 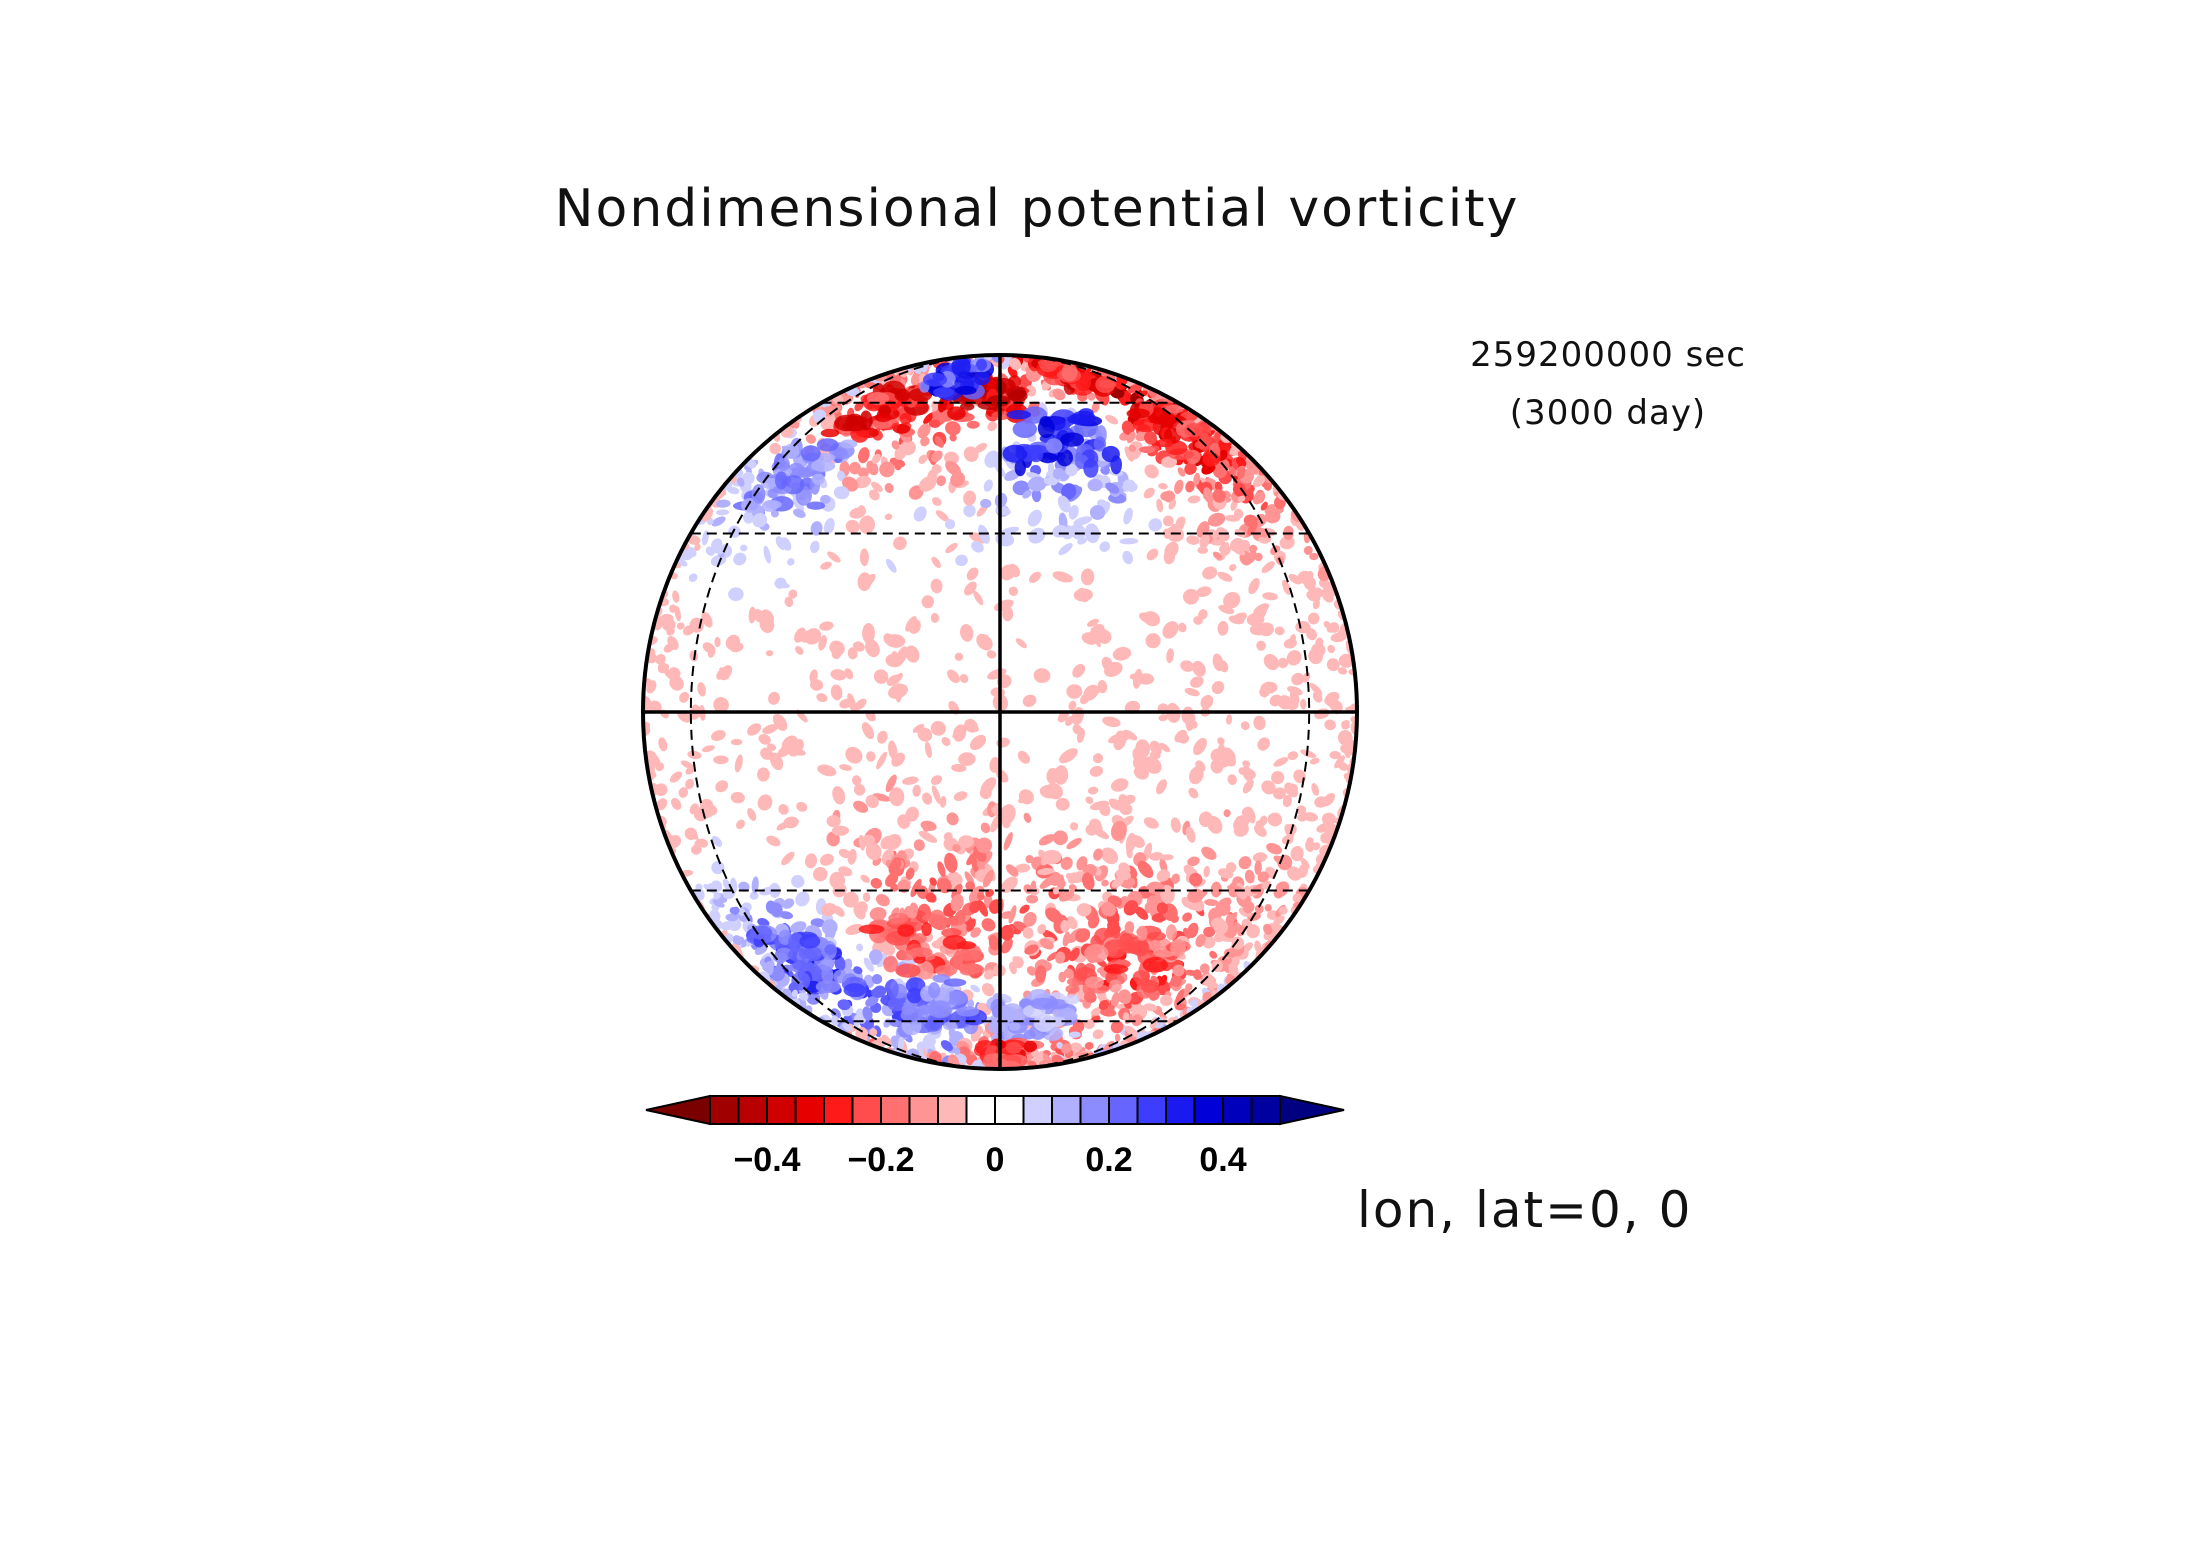 I want to click on time-sublabel: (3000 day), so click(x=1608, y=413).